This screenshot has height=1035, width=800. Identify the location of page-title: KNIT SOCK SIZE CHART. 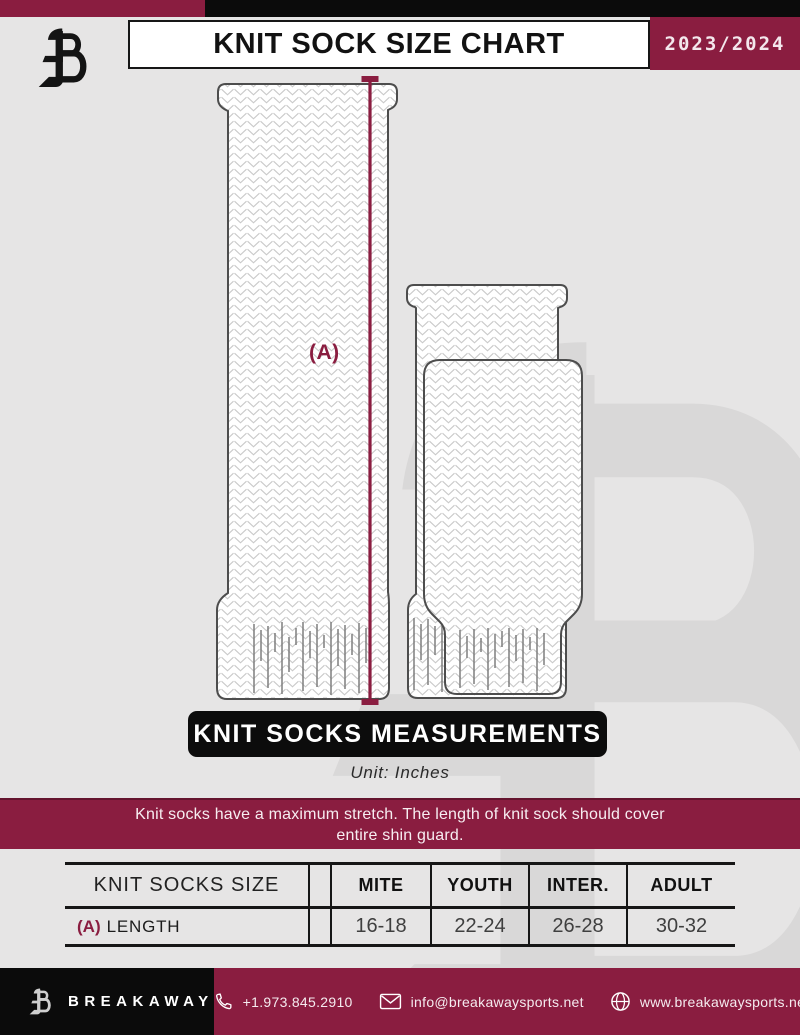
(389, 44).